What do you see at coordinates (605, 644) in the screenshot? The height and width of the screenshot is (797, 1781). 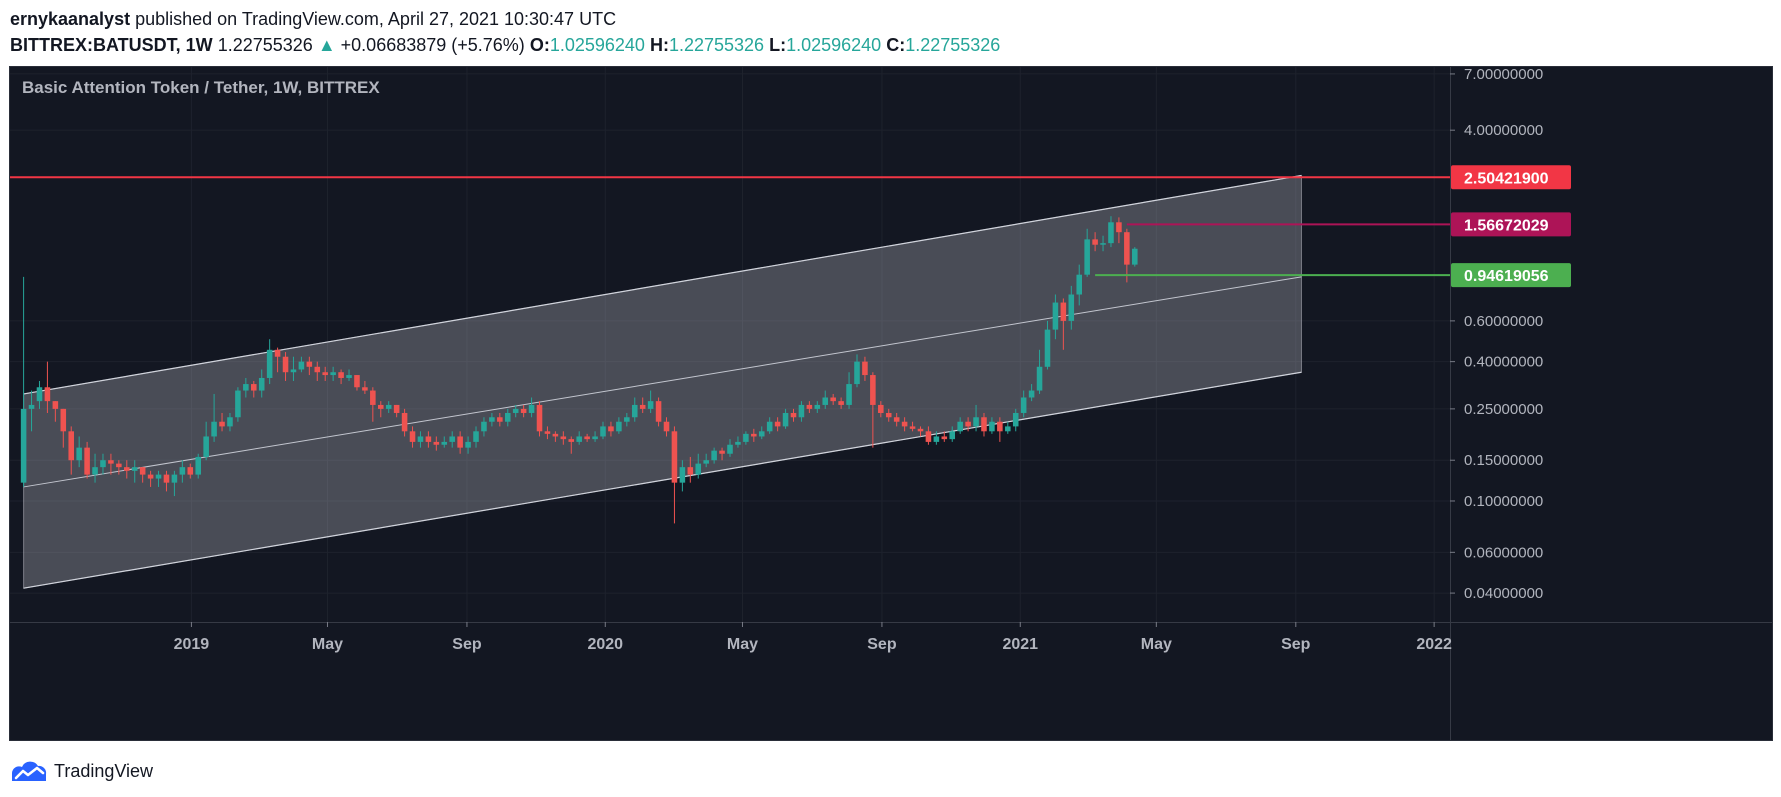 I see `time-tick-label: 2020` at bounding box center [605, 644].